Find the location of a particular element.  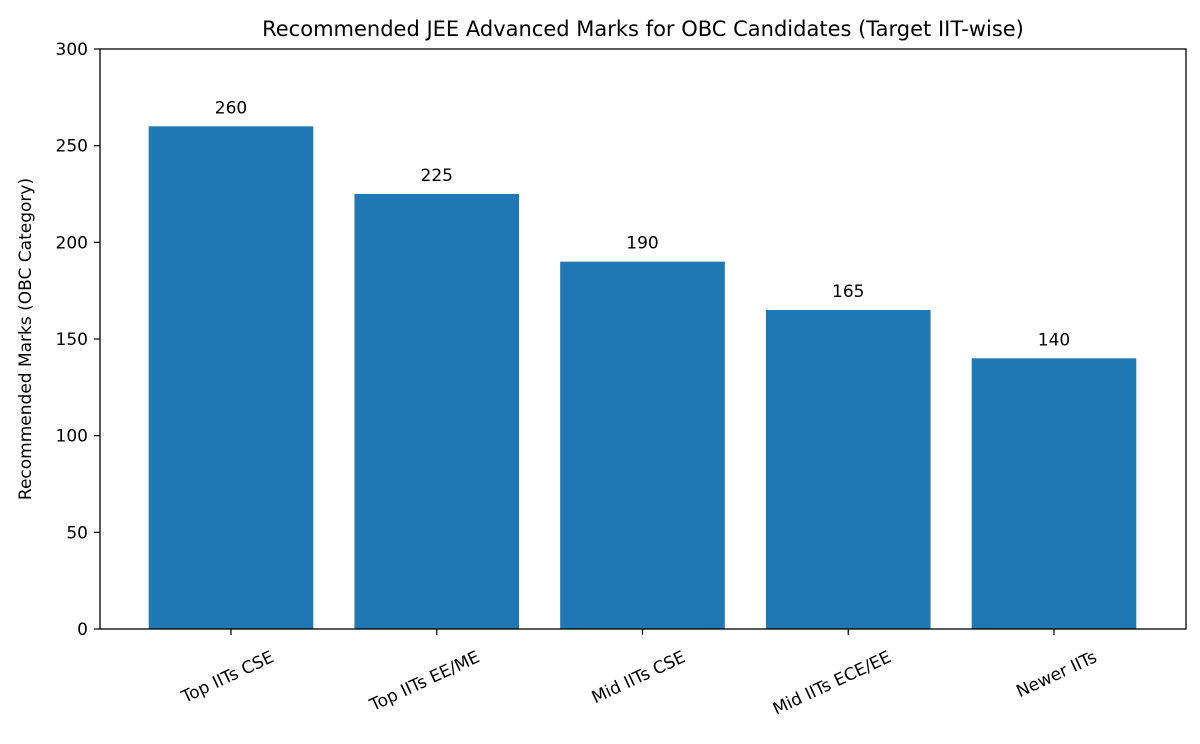

y-axis-ticks: 0 50 100 150 200 250 300 is located at coordinates (78, 340).